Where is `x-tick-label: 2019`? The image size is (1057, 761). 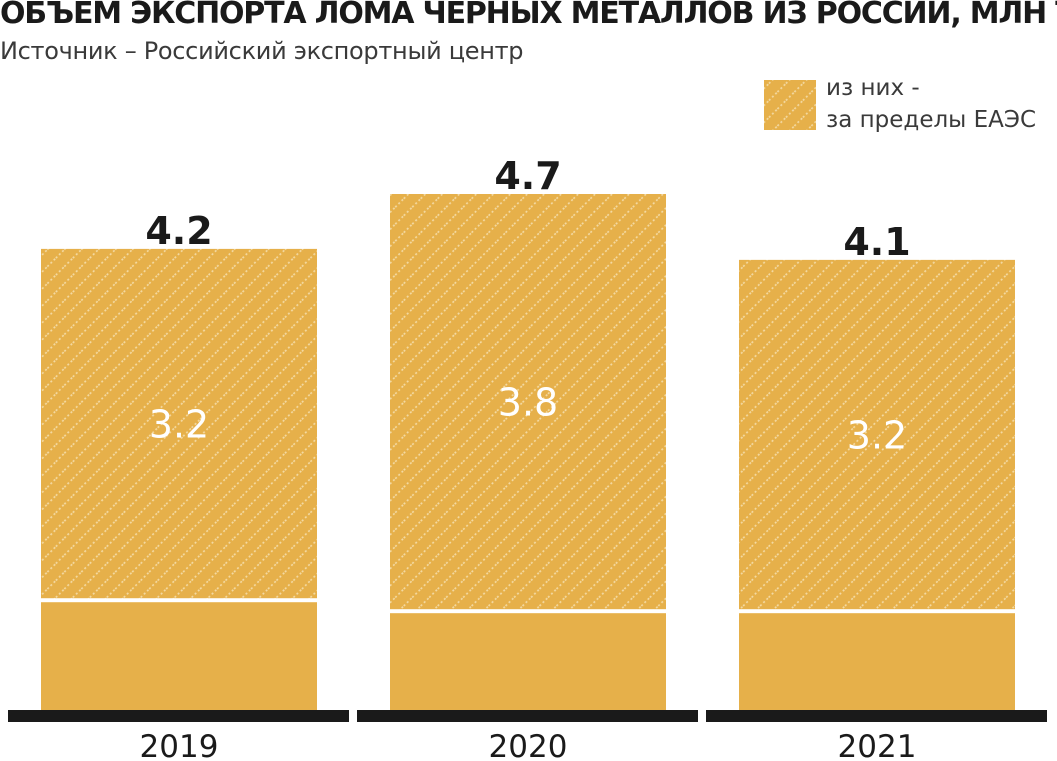 x-tick-label: 2019 is located at coordinates (179, 745).